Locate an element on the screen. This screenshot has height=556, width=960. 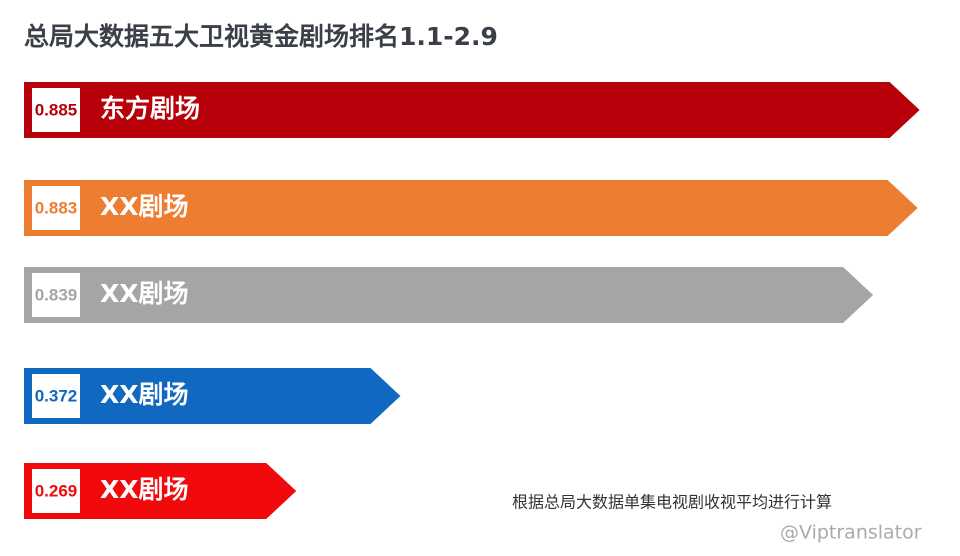
value-label: 0.372 is located at coordinates (56, 395).